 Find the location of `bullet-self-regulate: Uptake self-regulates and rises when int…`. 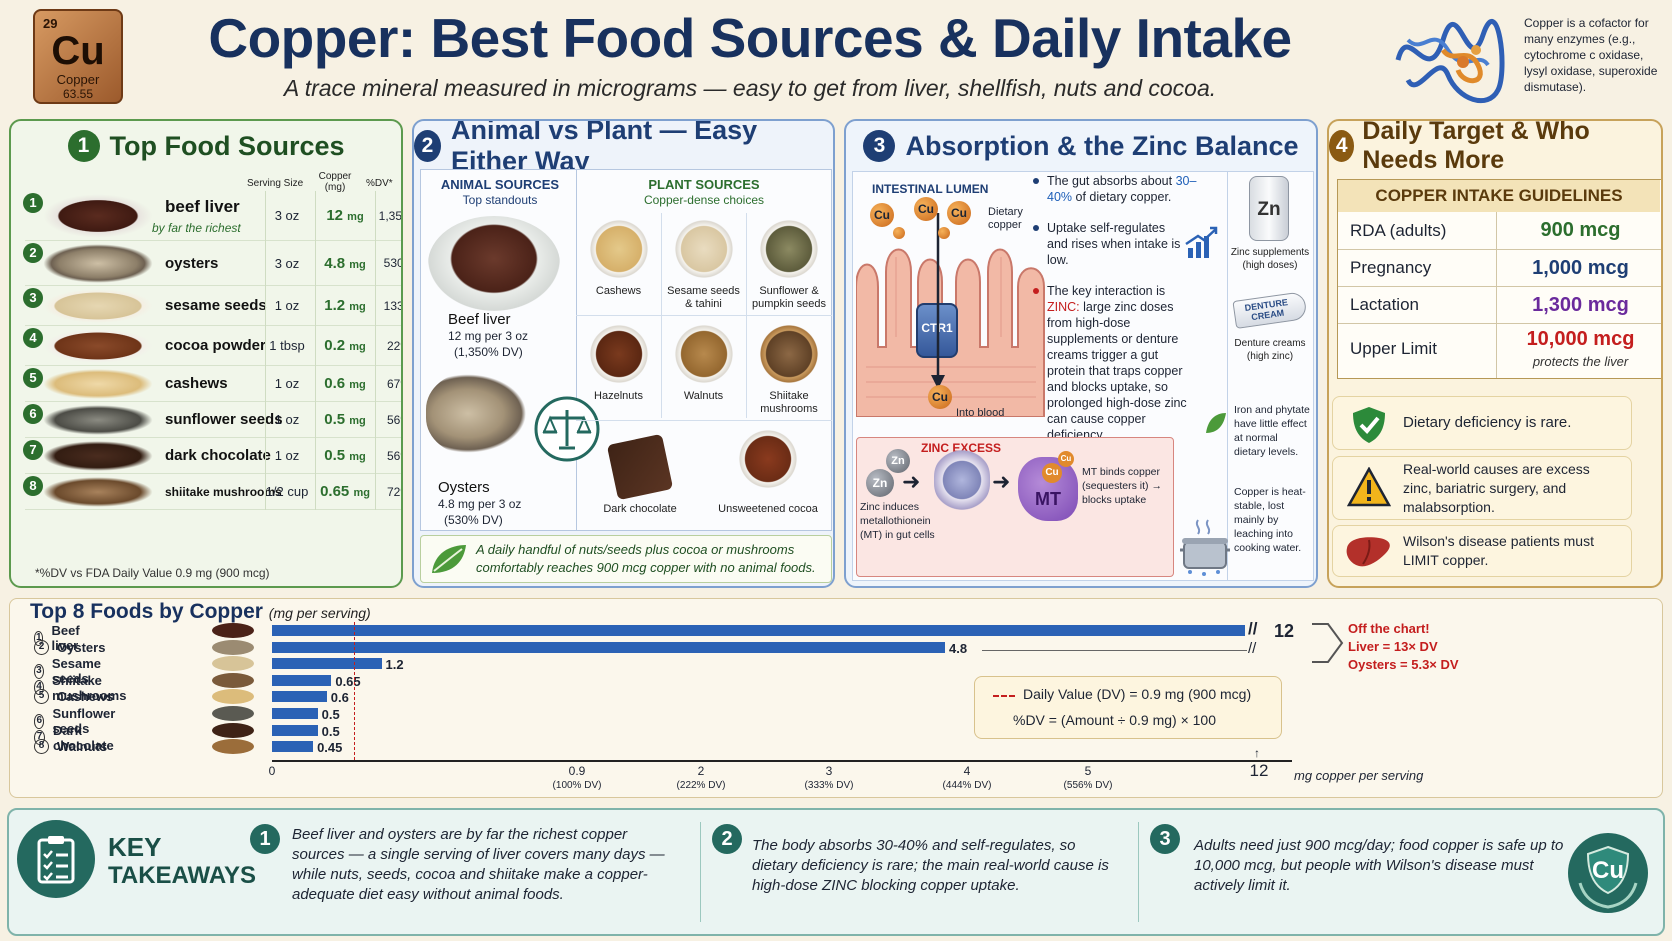

bullet-self-regulate: Uptake self-regulates and rises when int… is located at coordinates (1109, 244).